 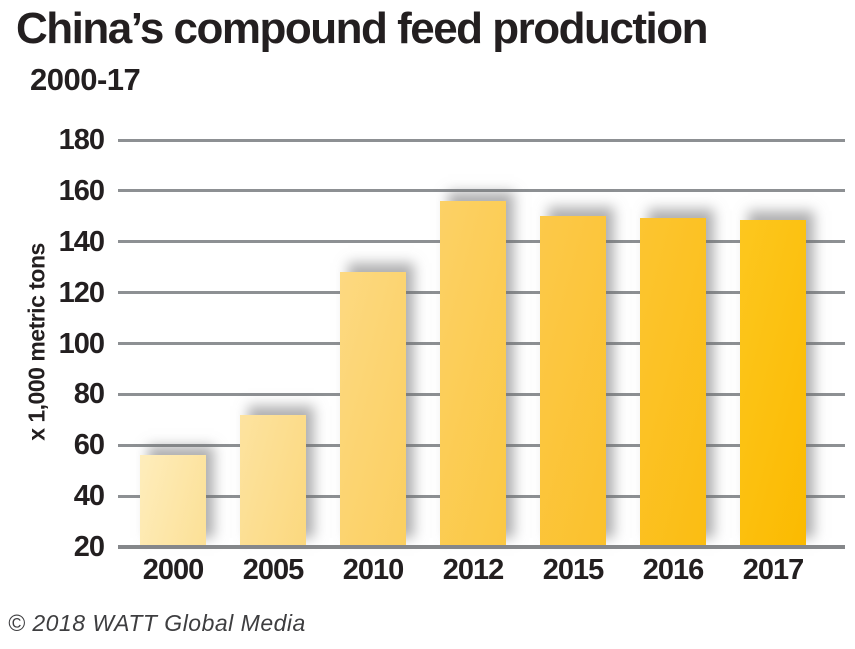 What do you see at coordinates (85, 79) in the screenshot?
I see `chart-subtitle: 2000-17` at bounding box center [85, 79].